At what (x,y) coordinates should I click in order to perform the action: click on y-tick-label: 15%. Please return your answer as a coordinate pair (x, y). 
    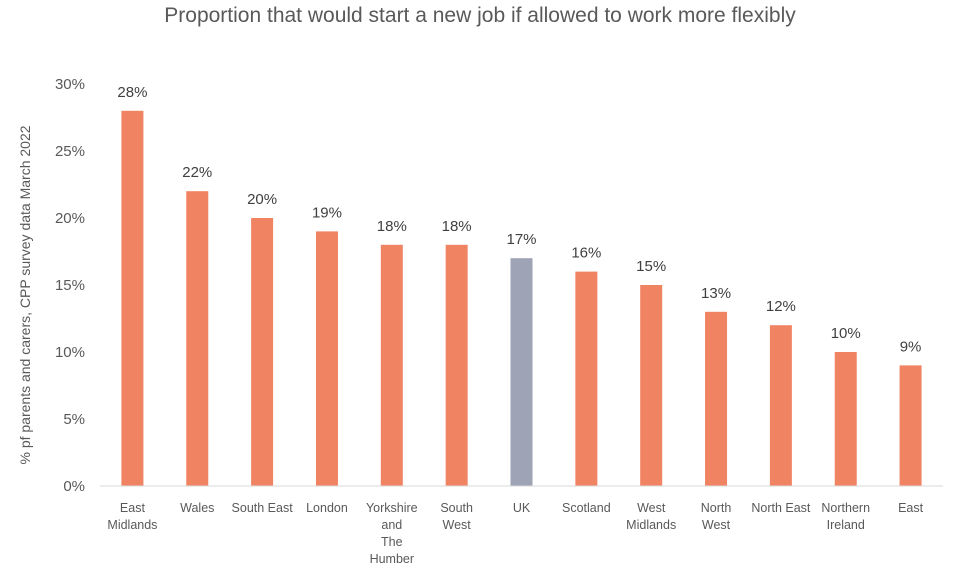
    Looking at the image, I should click on (70, 285).